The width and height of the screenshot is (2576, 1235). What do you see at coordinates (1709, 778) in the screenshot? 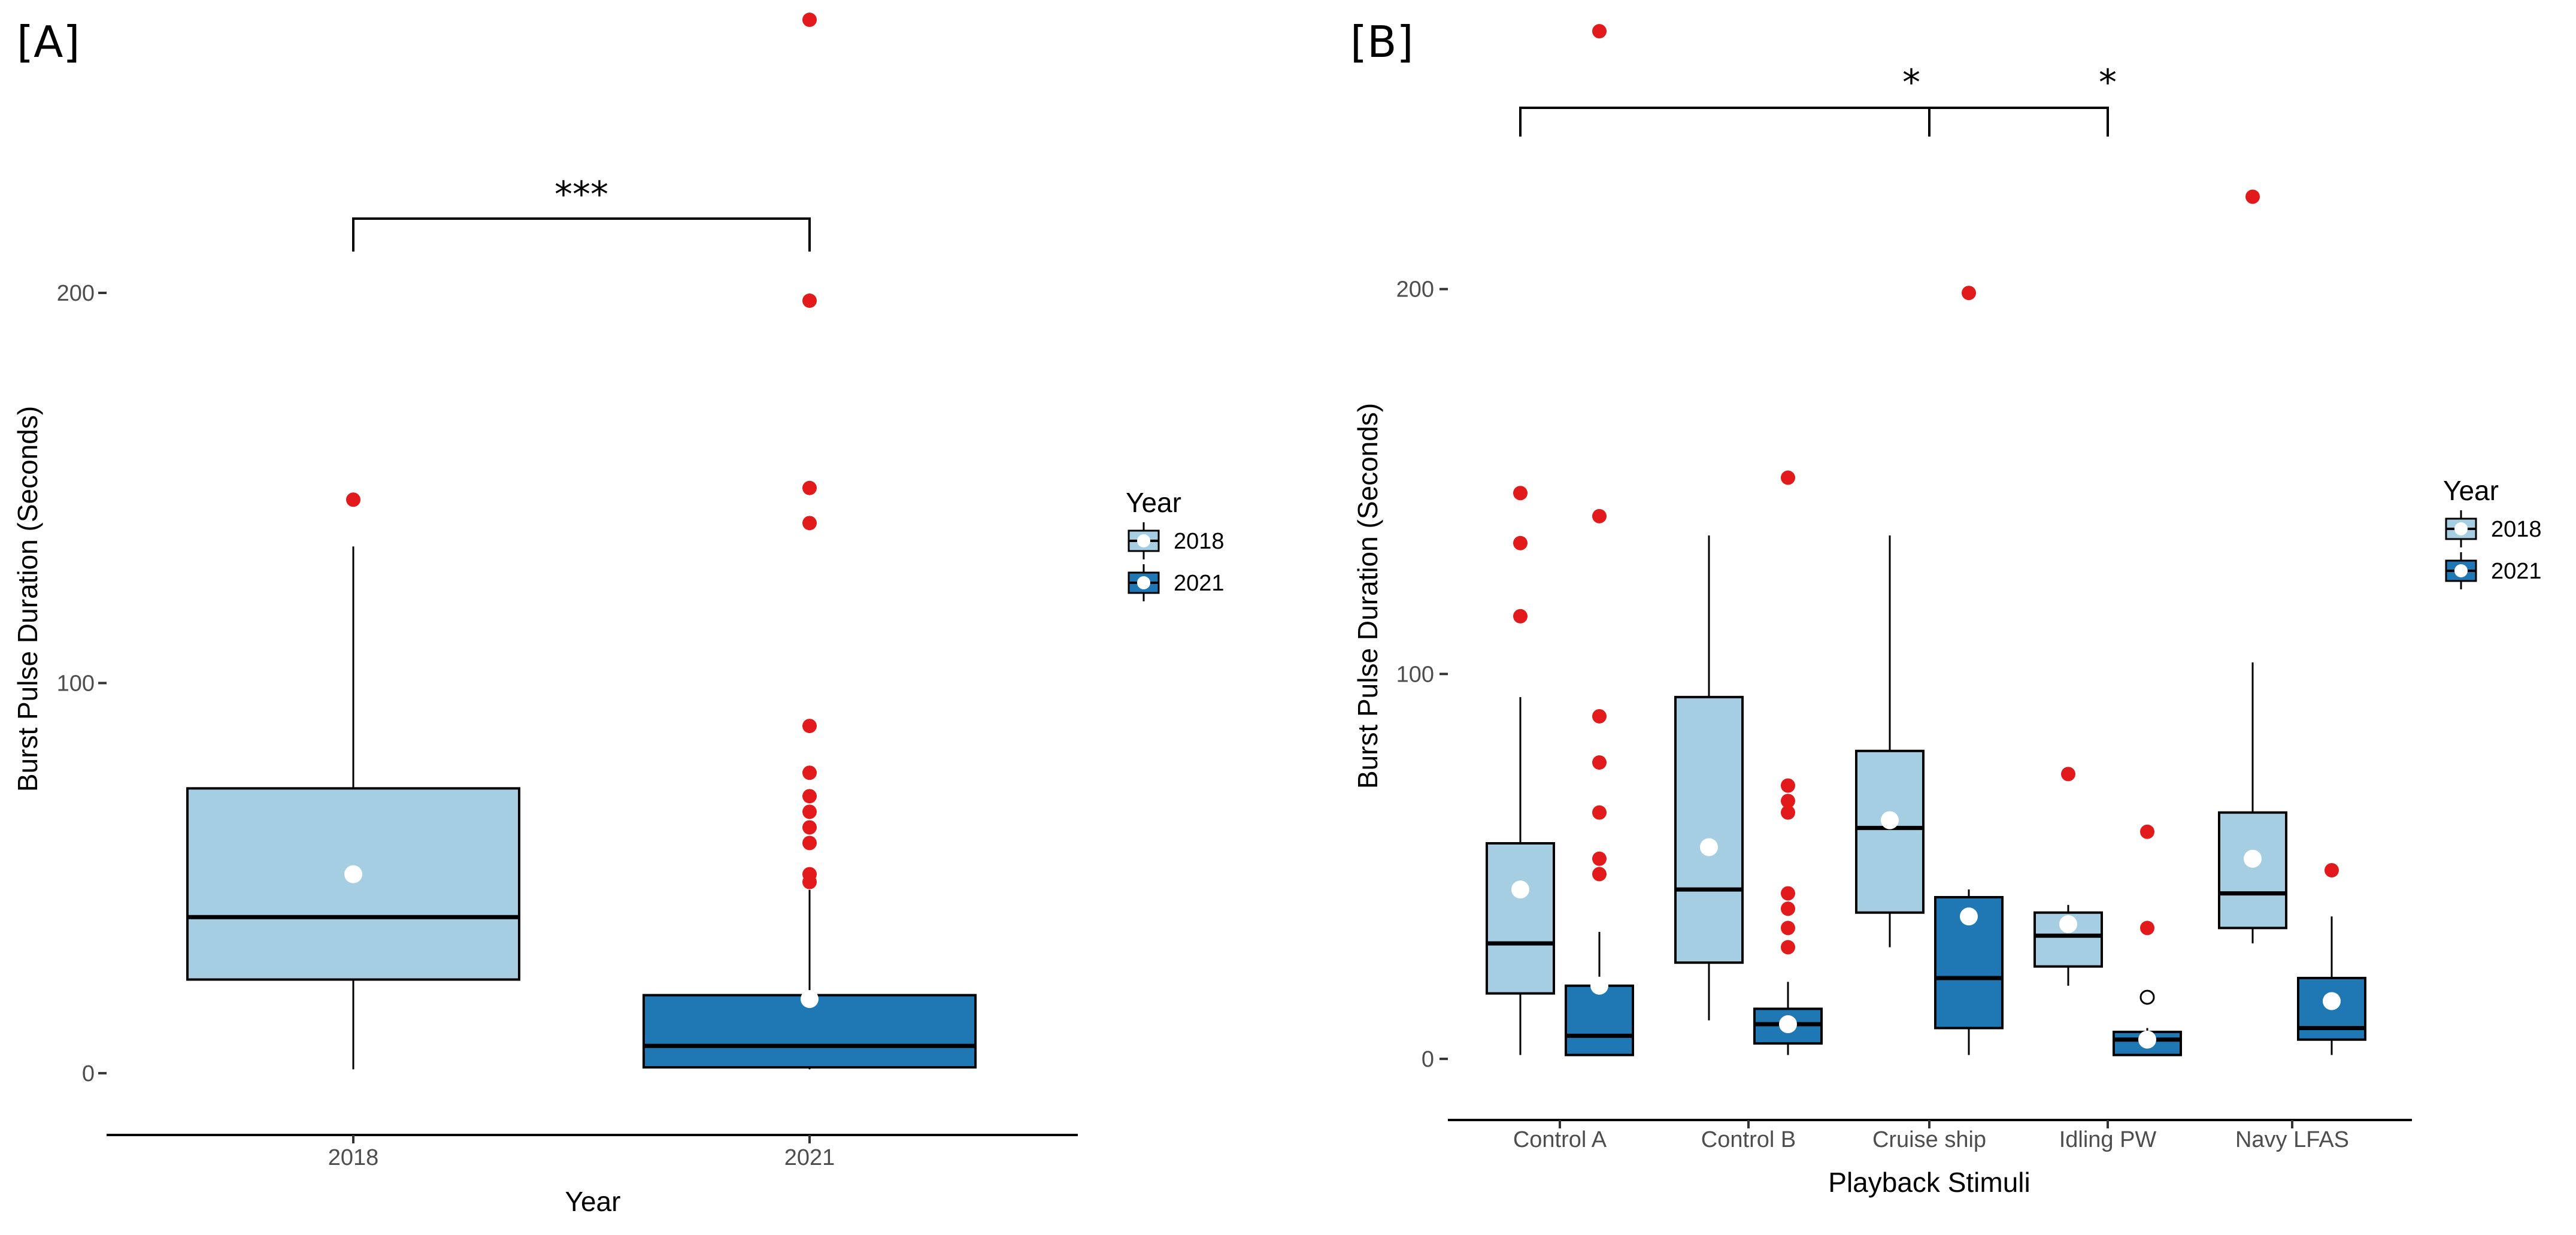
I see `box-control-b-2018` at bounding box center [1709, 778].